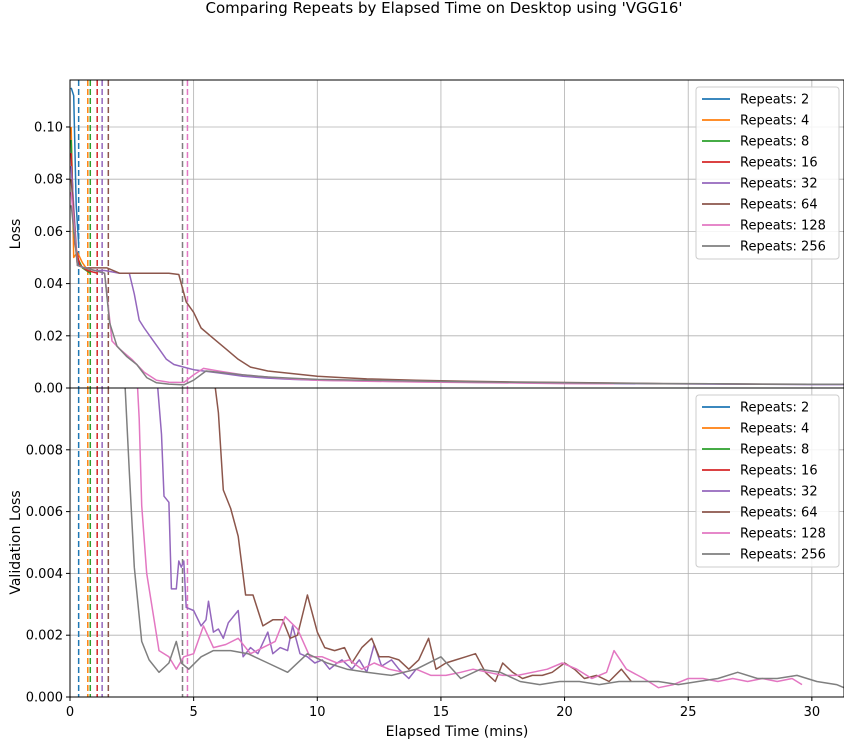 Image resolution: width=844 pixels, height=739 pixels. Describe the element at coordinates (441, 712) in the screenshot. I see `x-tick-label: 15` at that location.